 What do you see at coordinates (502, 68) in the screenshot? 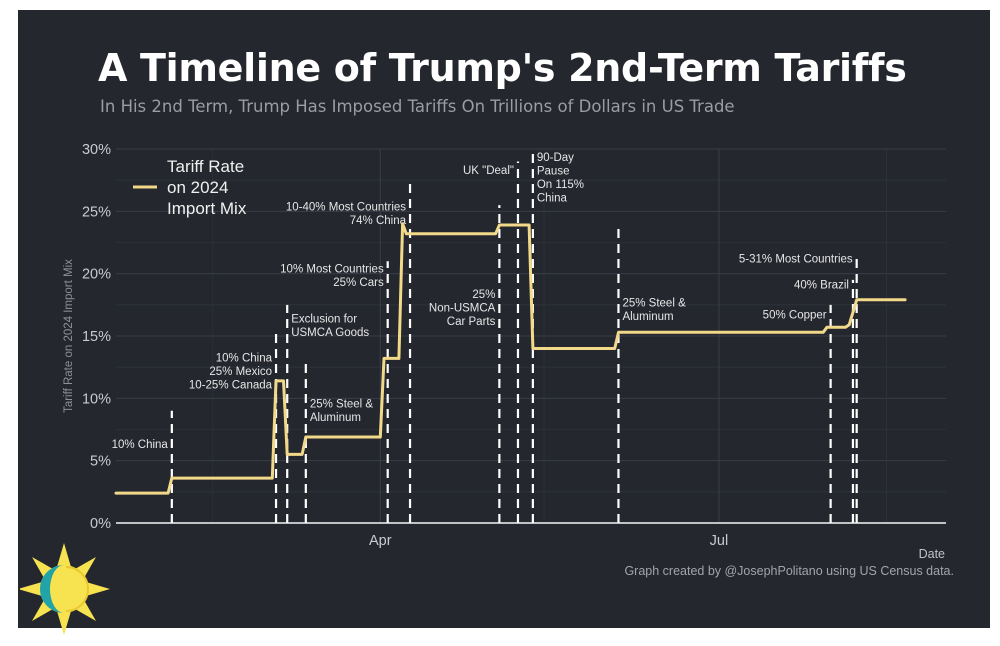
I see `chart-title: A Timeline of Trump's 2nd-Term Tariffs` at bounding box center [502, 68].